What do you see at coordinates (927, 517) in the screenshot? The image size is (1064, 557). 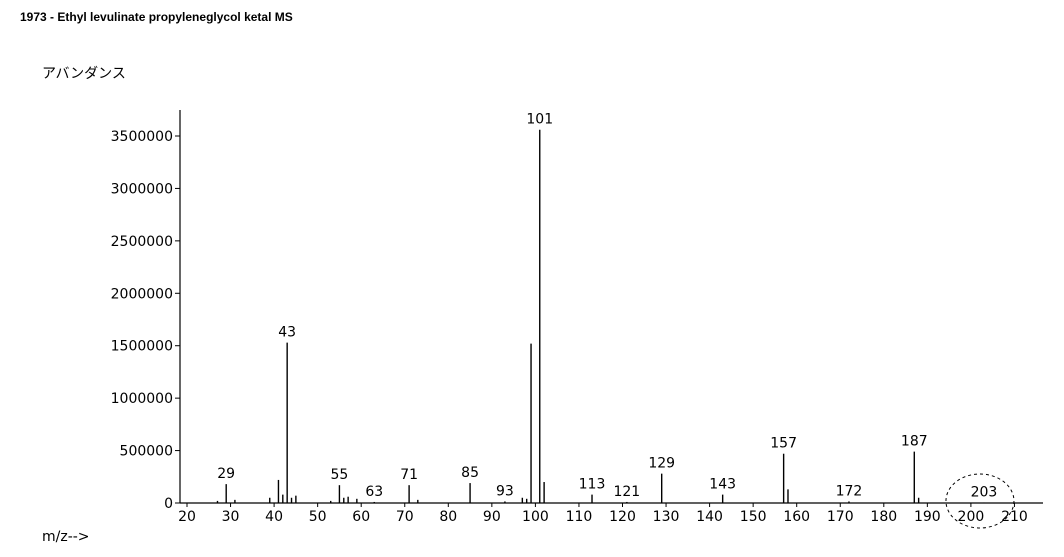 I see `x-tick-label: 190` at bounding box center [927, 517].